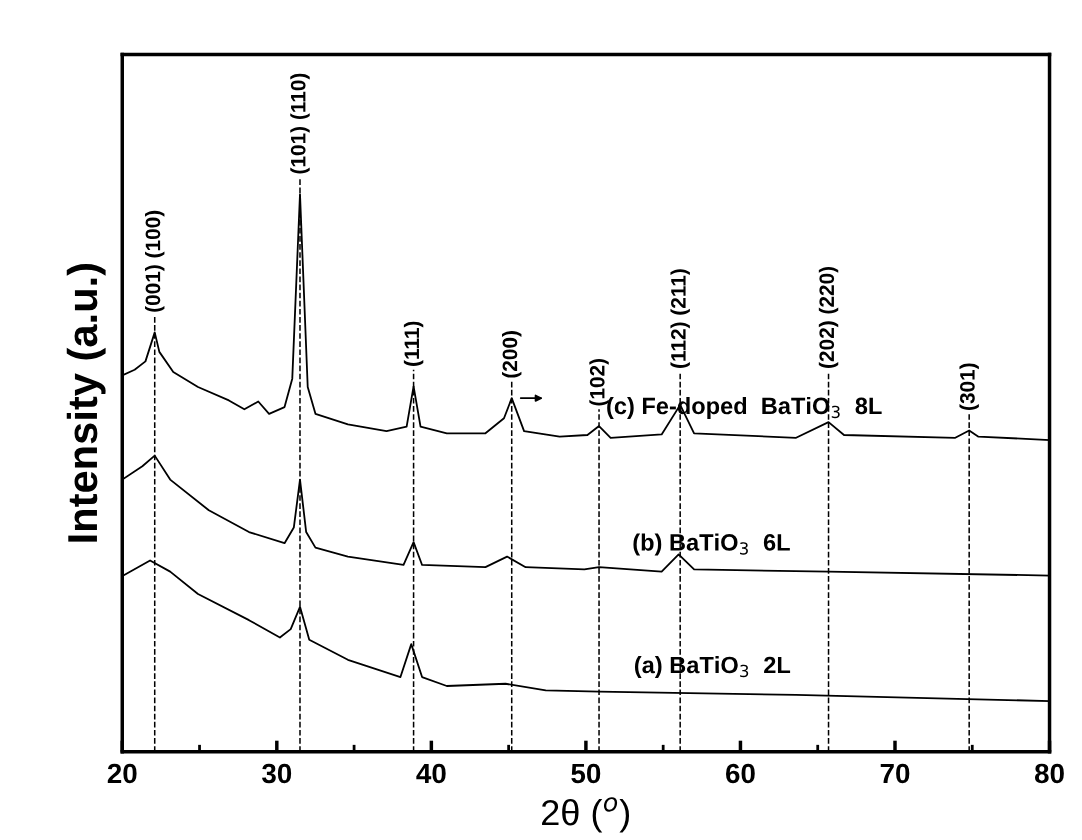  Describe the element at coordinates (413, 343) in the screenshot. I see `annotation: (111)` at that location.